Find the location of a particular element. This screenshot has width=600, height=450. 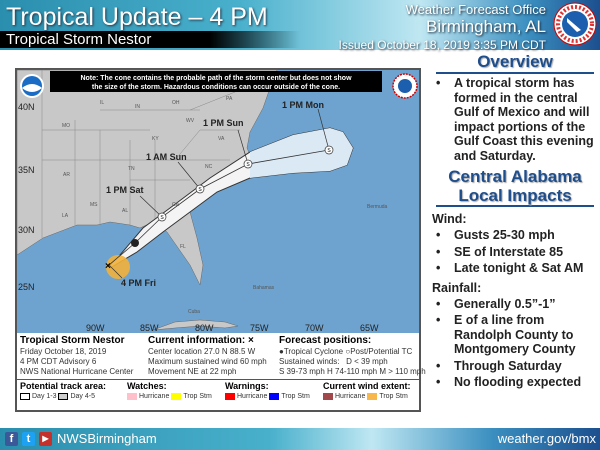

svg-text: 4 PM Fri is located at coordinates (138, 283).